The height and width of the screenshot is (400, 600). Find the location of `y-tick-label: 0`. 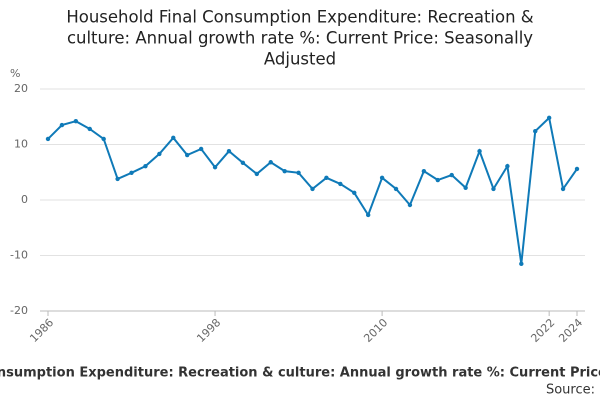

y-tick-label: 0 is located at coordinates (24, 199).